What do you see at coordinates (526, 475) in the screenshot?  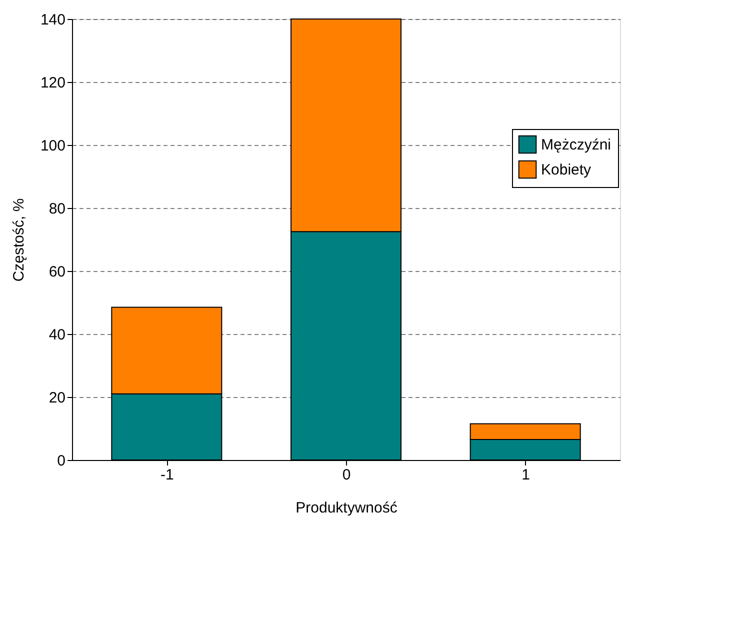 I see `x-tick-label: 1` at bounding box center [526, 475].